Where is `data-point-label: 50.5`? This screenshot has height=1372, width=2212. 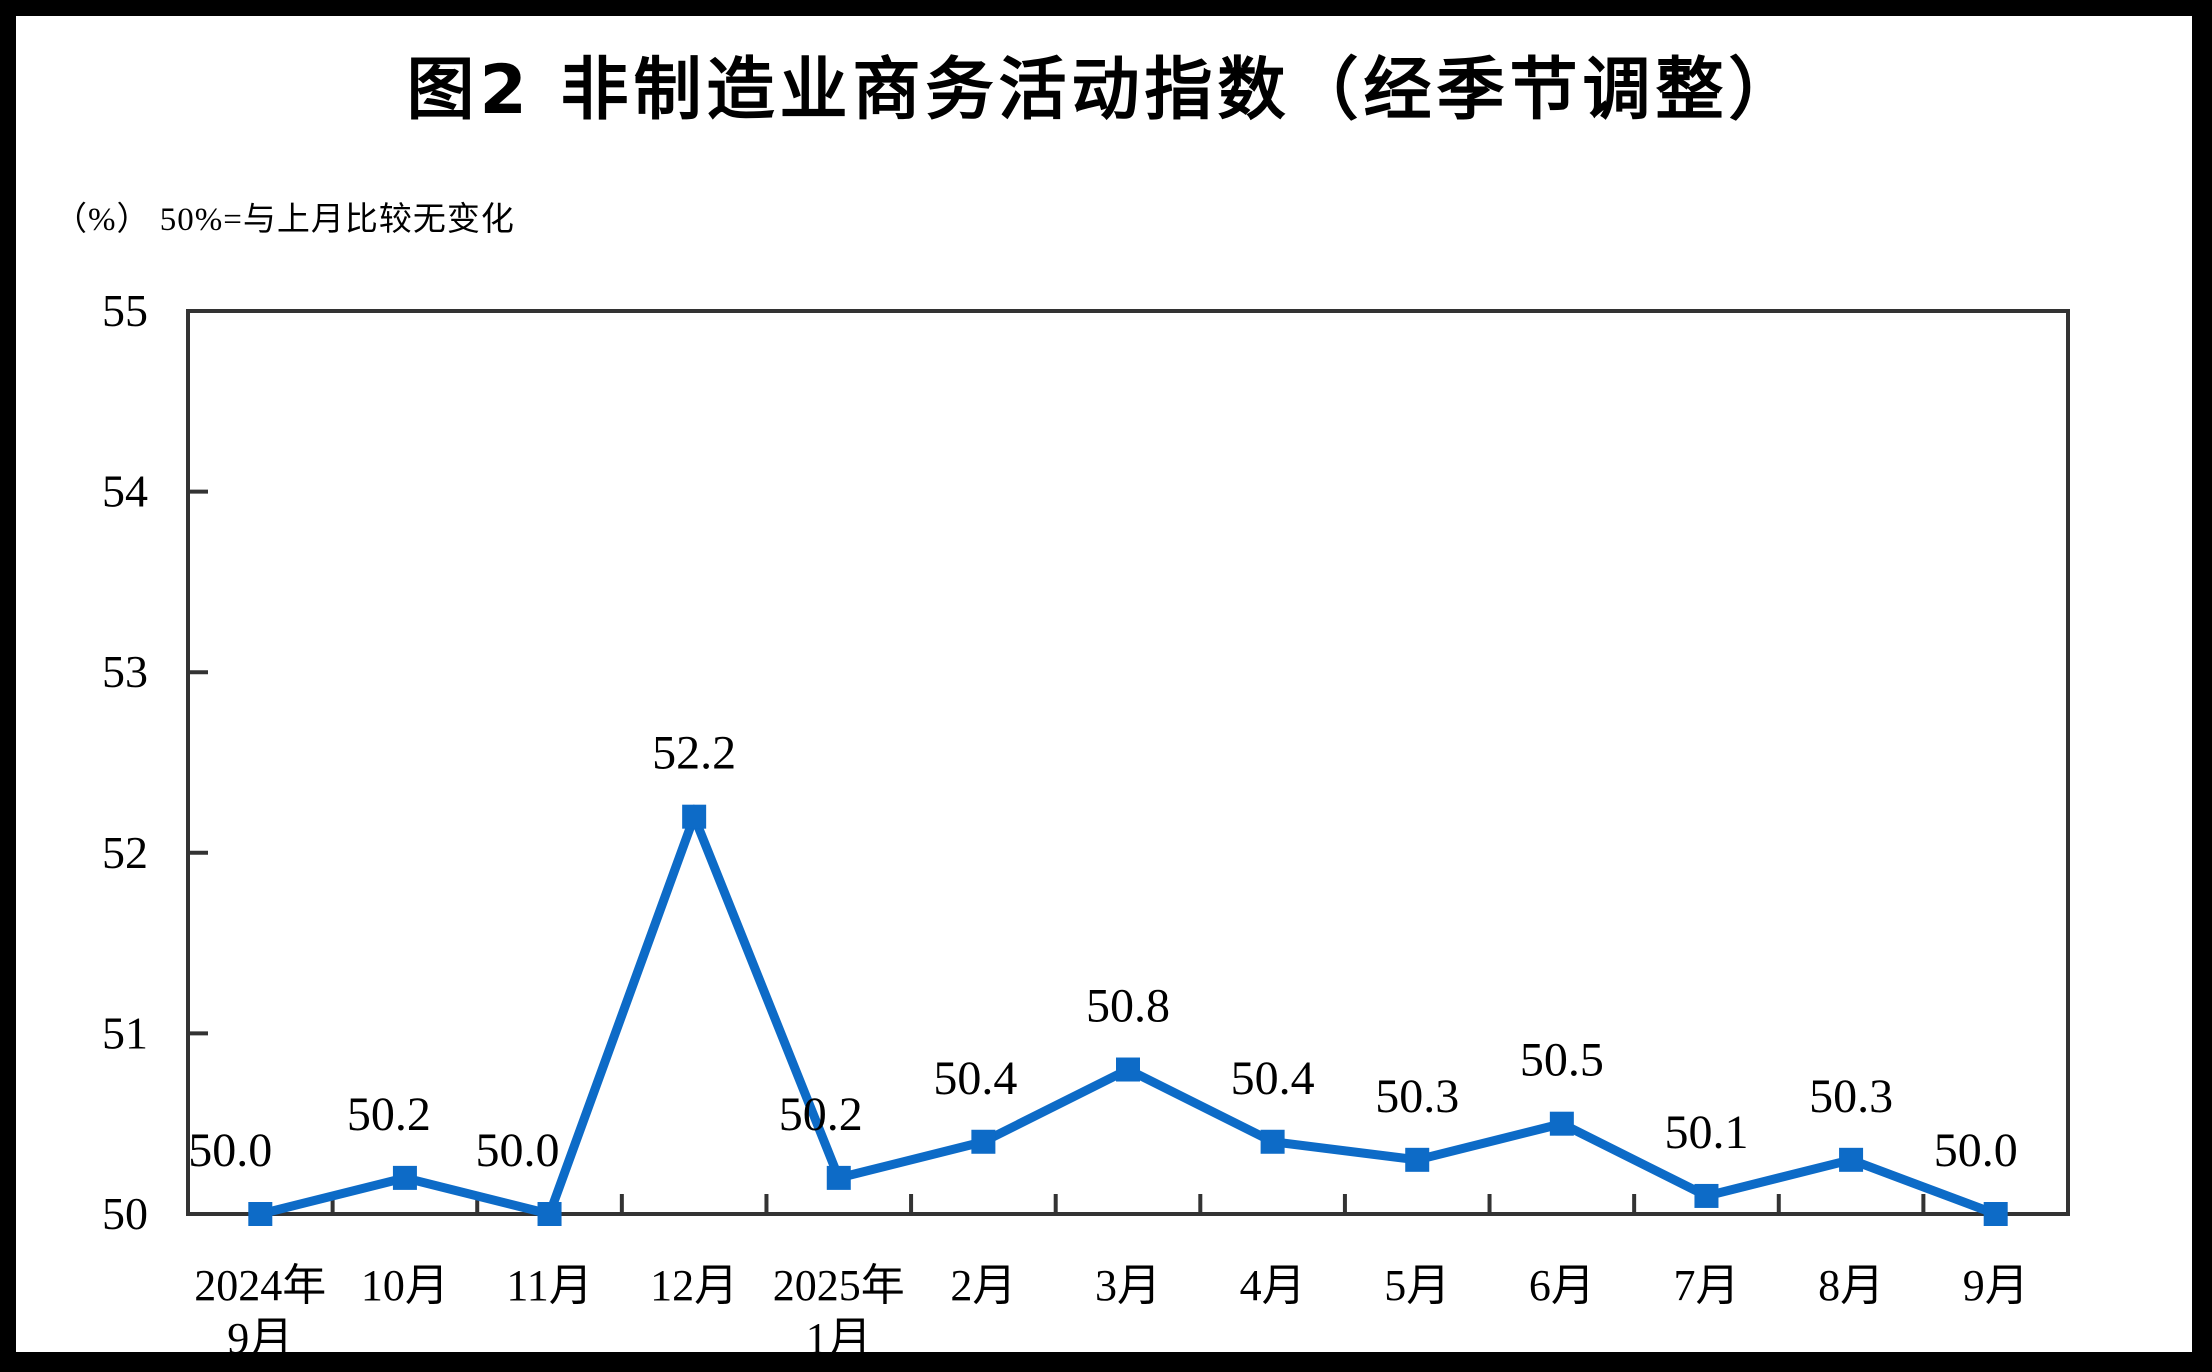 data-point-label: 50.5 is located at coordinates (1562, 1060).